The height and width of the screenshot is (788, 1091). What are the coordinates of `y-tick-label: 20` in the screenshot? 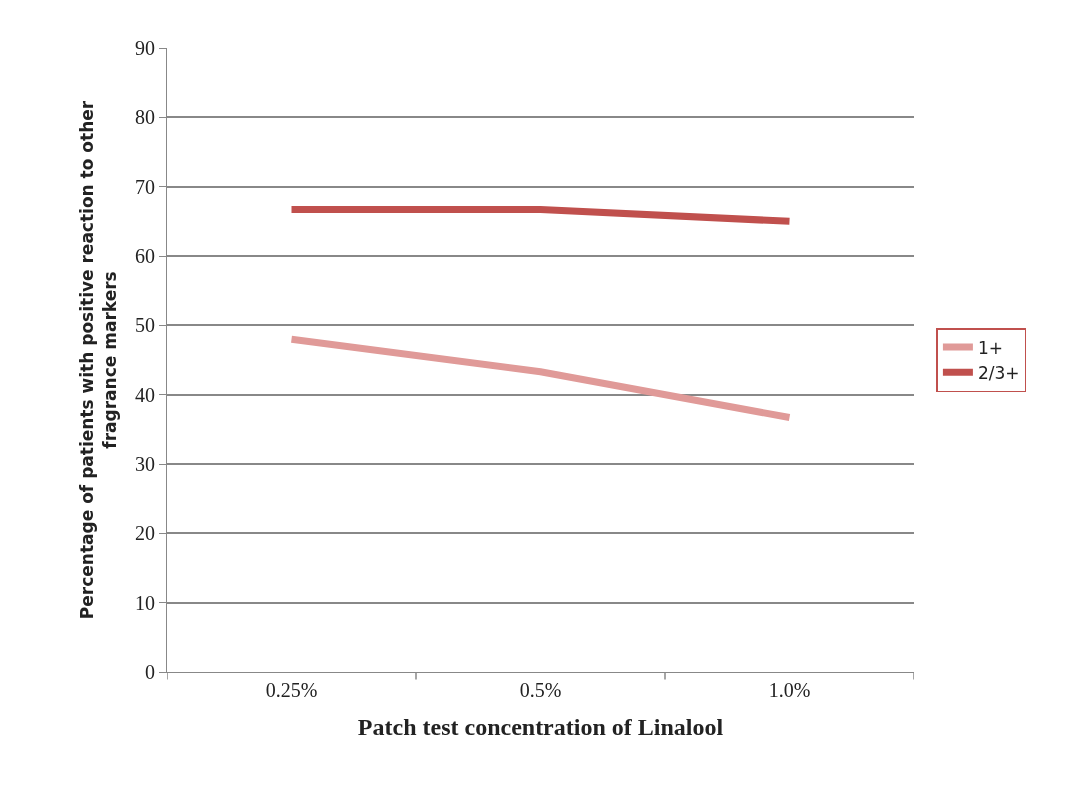 It's located at (145, 533).